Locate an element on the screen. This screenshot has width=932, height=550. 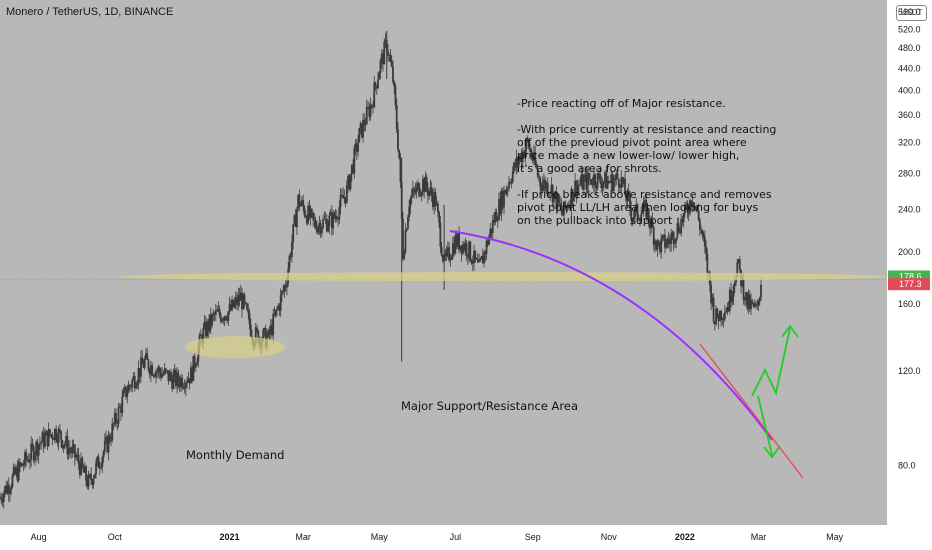
y-tick-label: 200.0 is located at coordinates (909, 252).